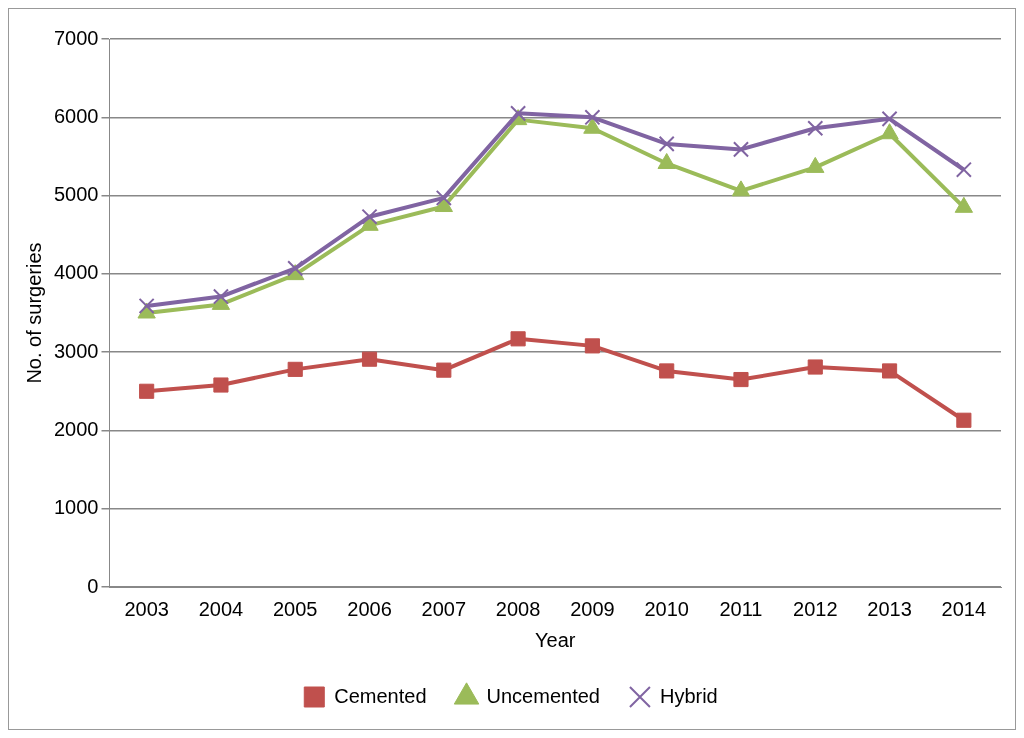 Image resolution: width=1024 pixels, height=738 pixels. I want to click on legend-label: Cemented, so click(380, 695).